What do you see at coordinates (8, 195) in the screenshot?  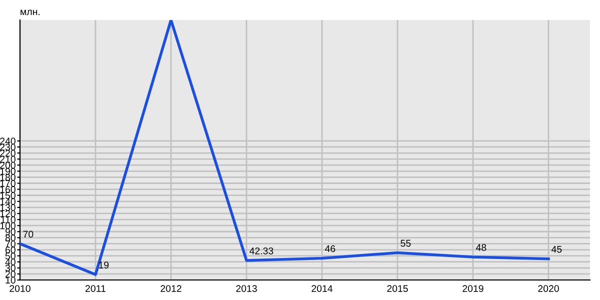 I see `y-tick-label: 150` at bounding box center [8, 195].